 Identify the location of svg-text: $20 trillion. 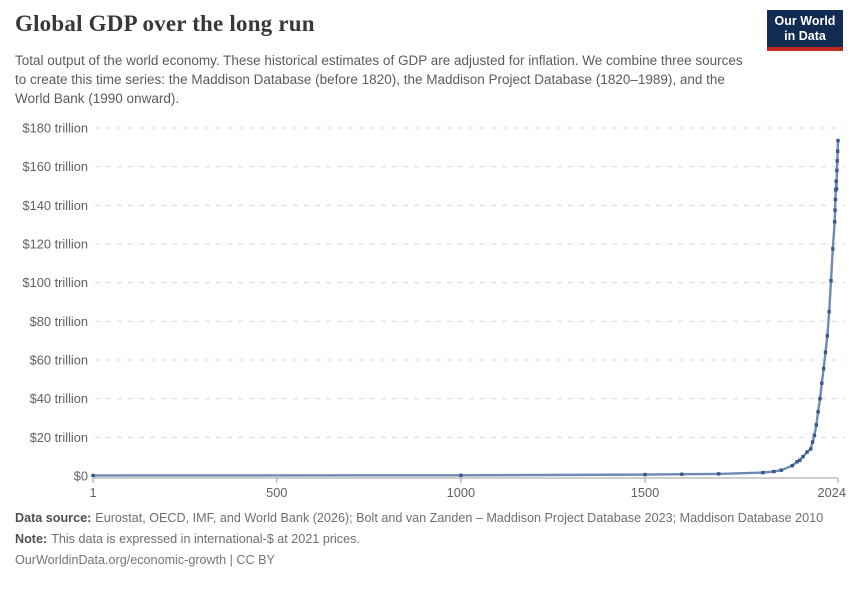
(59, 437).